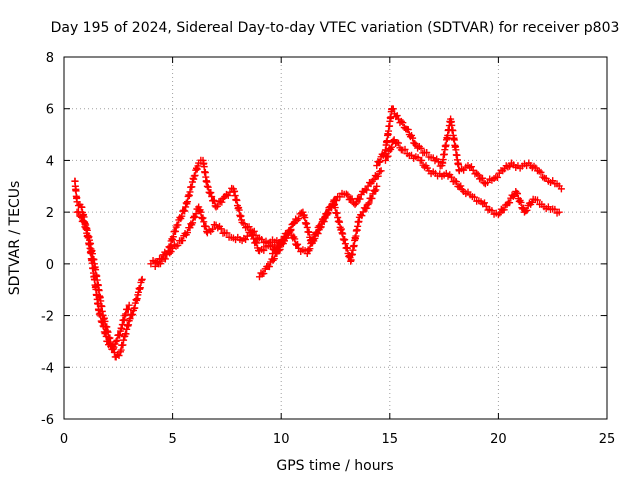 The width and height of the screenshot is (640, 480). I want to click on x-tick-label: 5, so click(172, 439).